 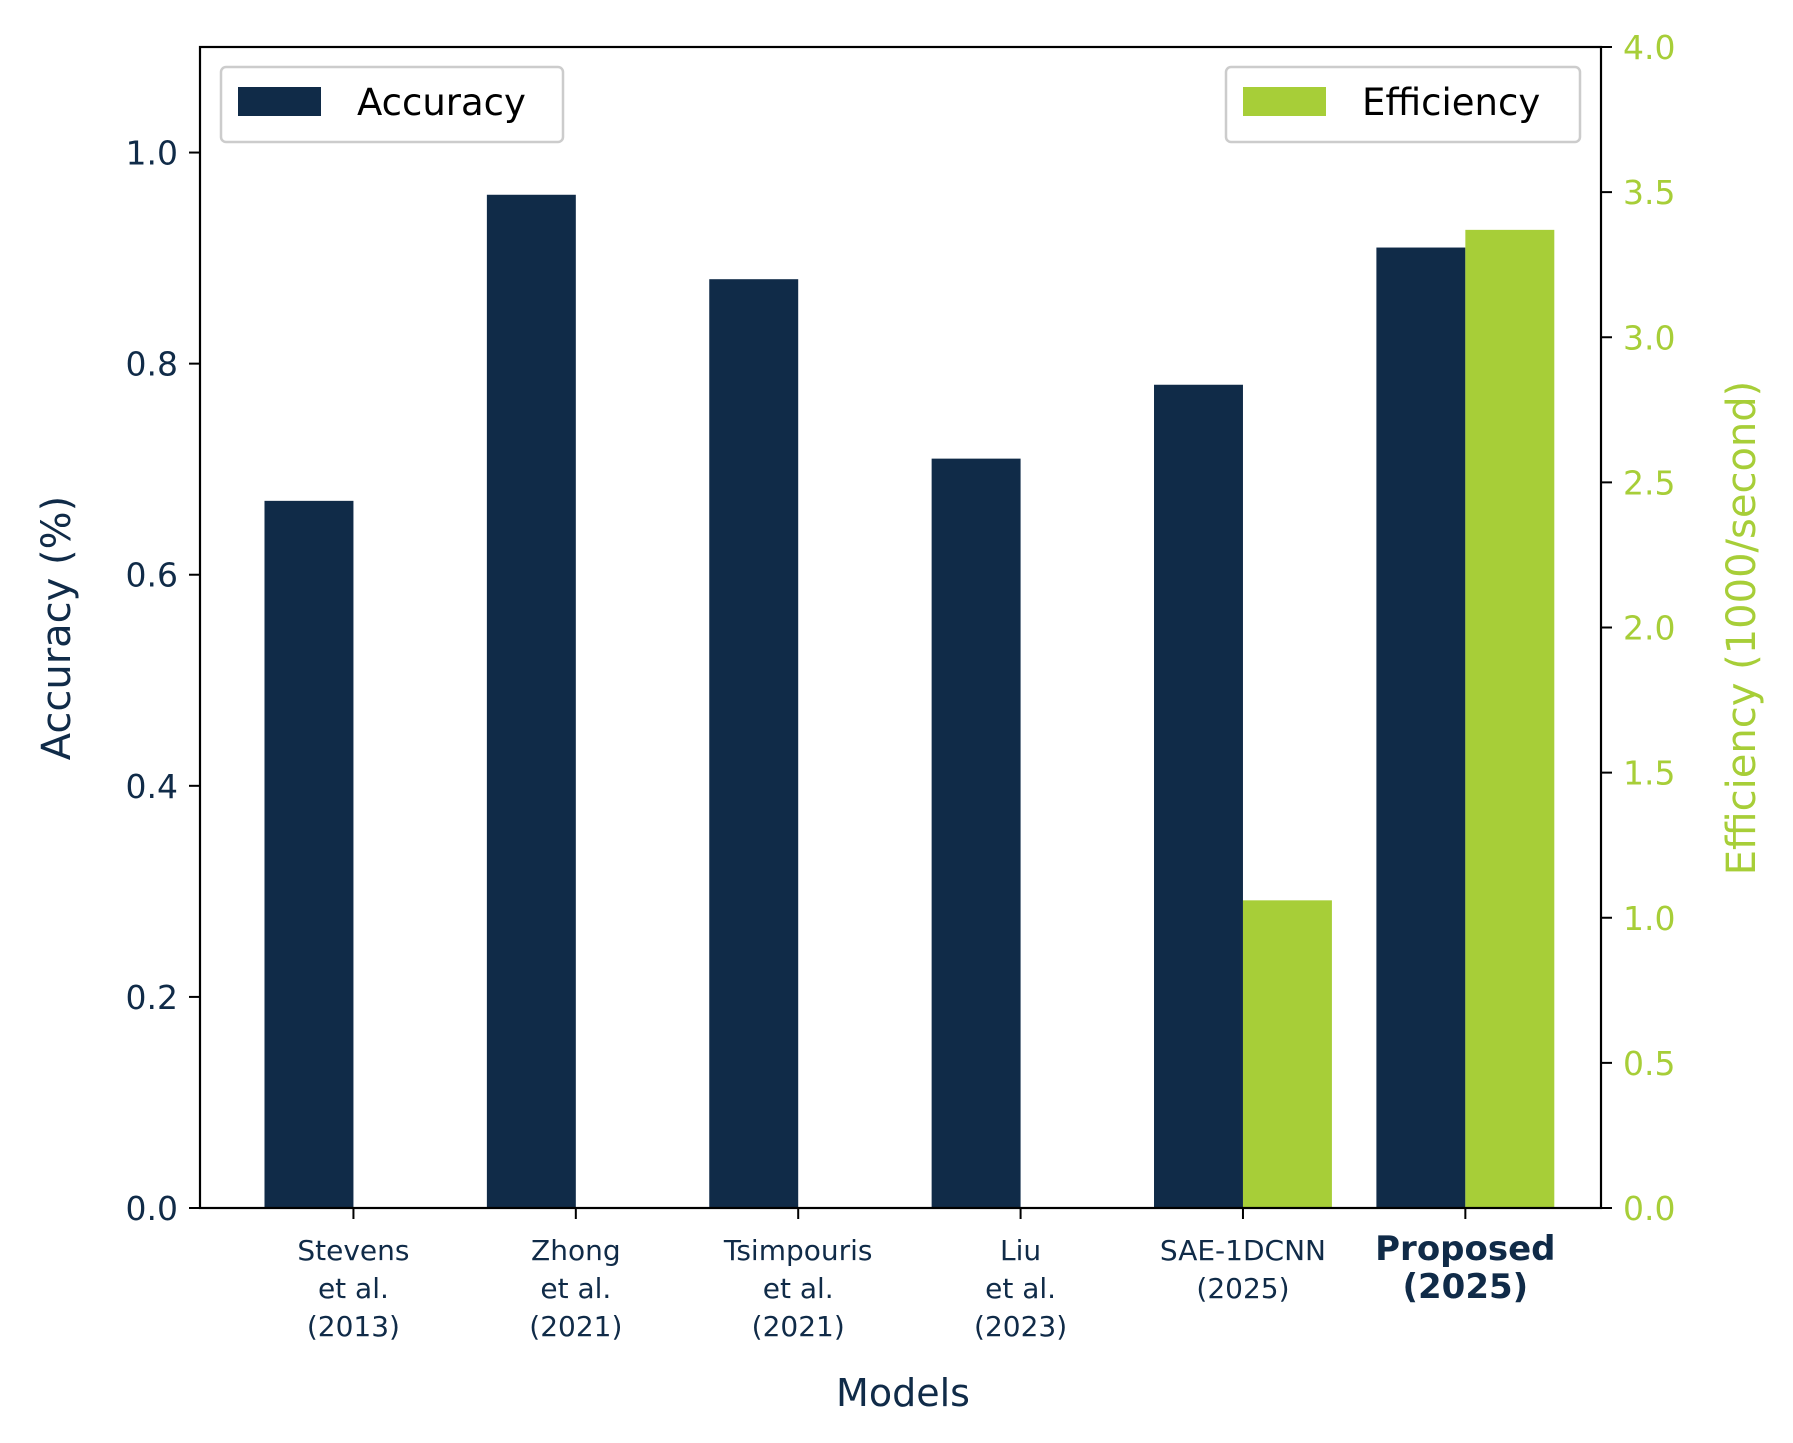 What do you see at coordinates (152, 364) in the screenshot?
I see `left-tick-label-4: 0.8` at bounding box center [152, 364].